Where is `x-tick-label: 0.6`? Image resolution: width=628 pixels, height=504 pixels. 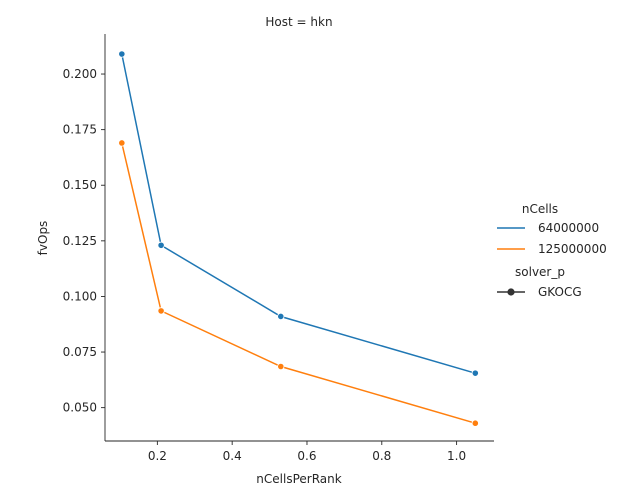
x-tick-label: 0.6 is located at coordinates (306, 456).